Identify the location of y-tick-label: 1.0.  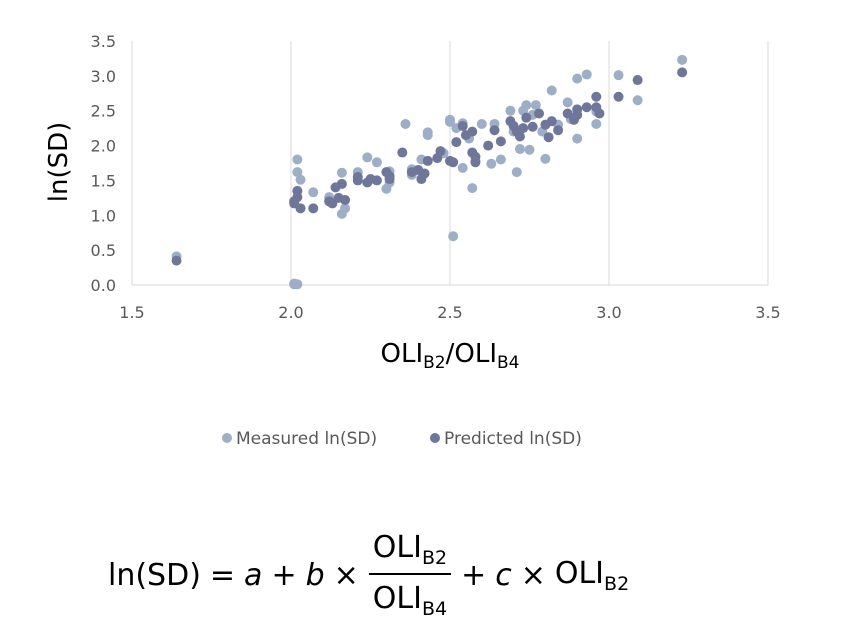
(103, 215).